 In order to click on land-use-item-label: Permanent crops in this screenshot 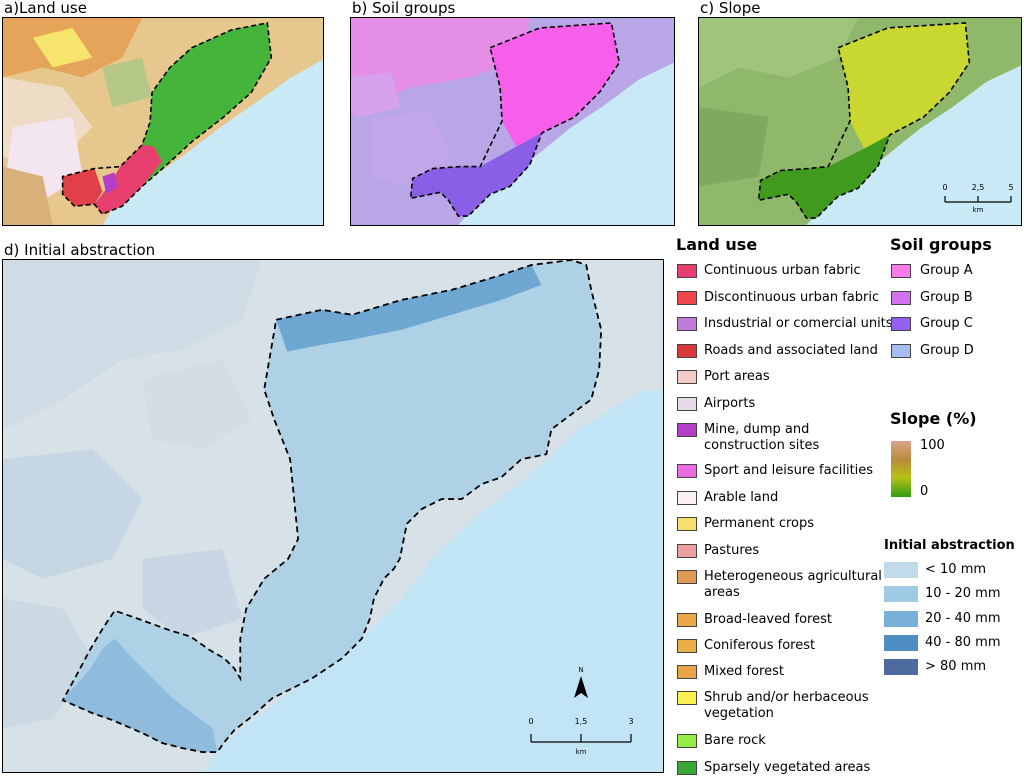, I will do `click(759, 523)`.